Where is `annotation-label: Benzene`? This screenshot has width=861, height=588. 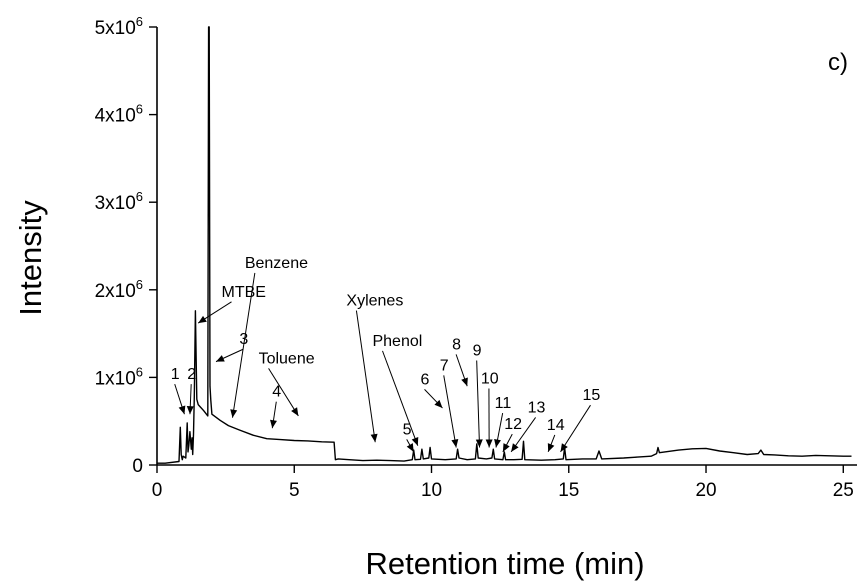
annotation-label: Benzene is located at coordinates (276, 263).